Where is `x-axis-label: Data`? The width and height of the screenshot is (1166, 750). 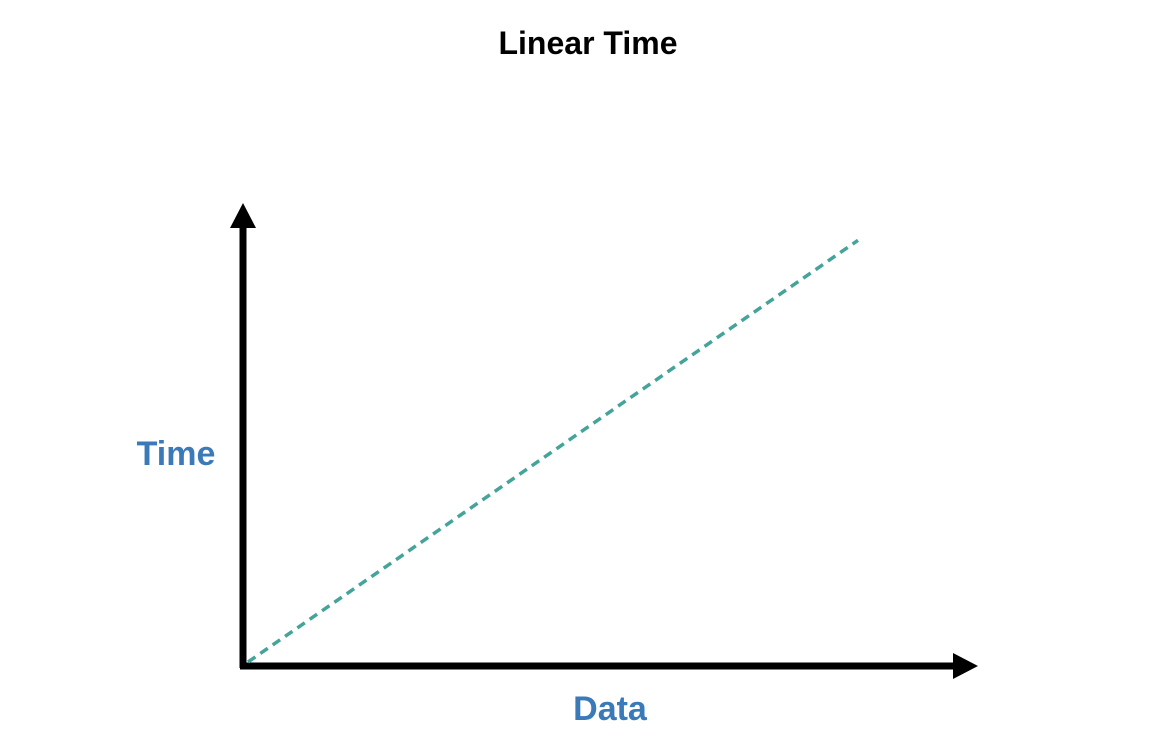 x-axis-label: Data is located at coordinates (610, 709).